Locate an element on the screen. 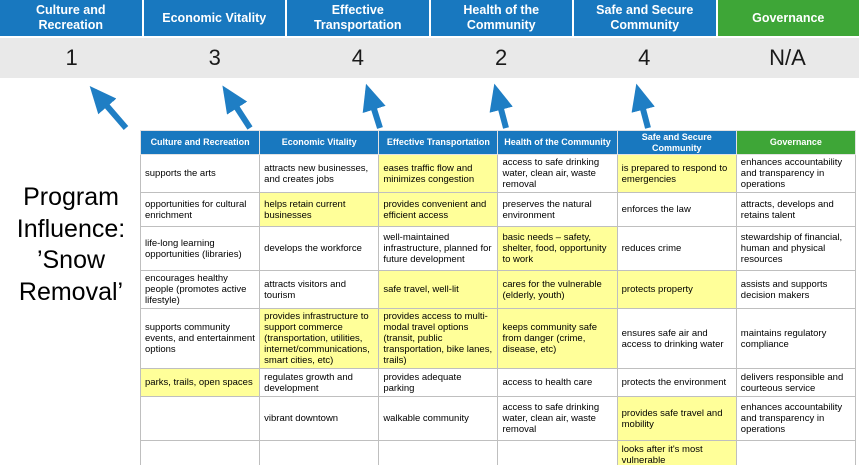  category-header-governance: Governance is located at coordinates (788, 18).